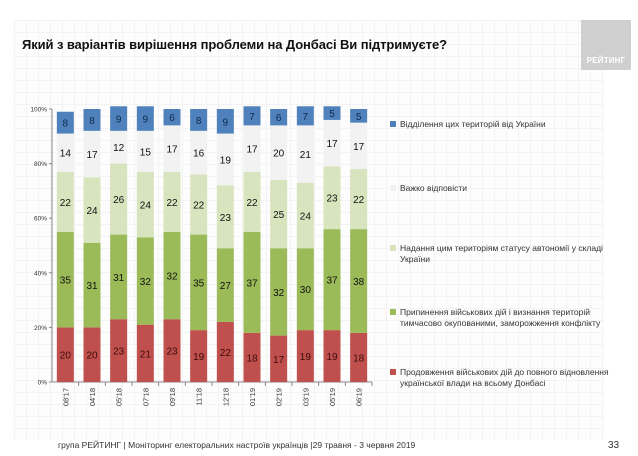  I want to click on y-tick-label: 0%, so click(43, 383).